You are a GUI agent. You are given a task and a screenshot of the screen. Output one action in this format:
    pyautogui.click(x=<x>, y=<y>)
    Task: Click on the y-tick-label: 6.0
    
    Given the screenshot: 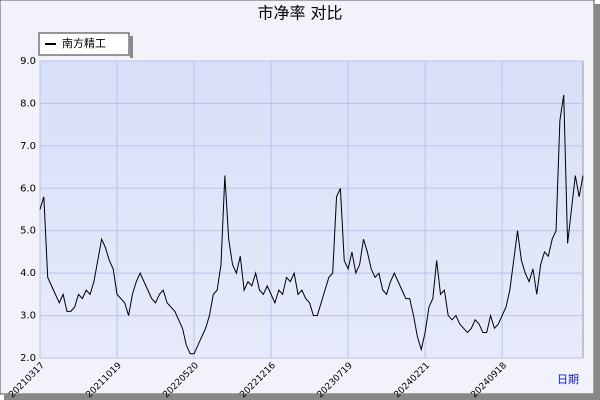 What is the action you would take?
    pyautogui.click(x=28, y=188)
    